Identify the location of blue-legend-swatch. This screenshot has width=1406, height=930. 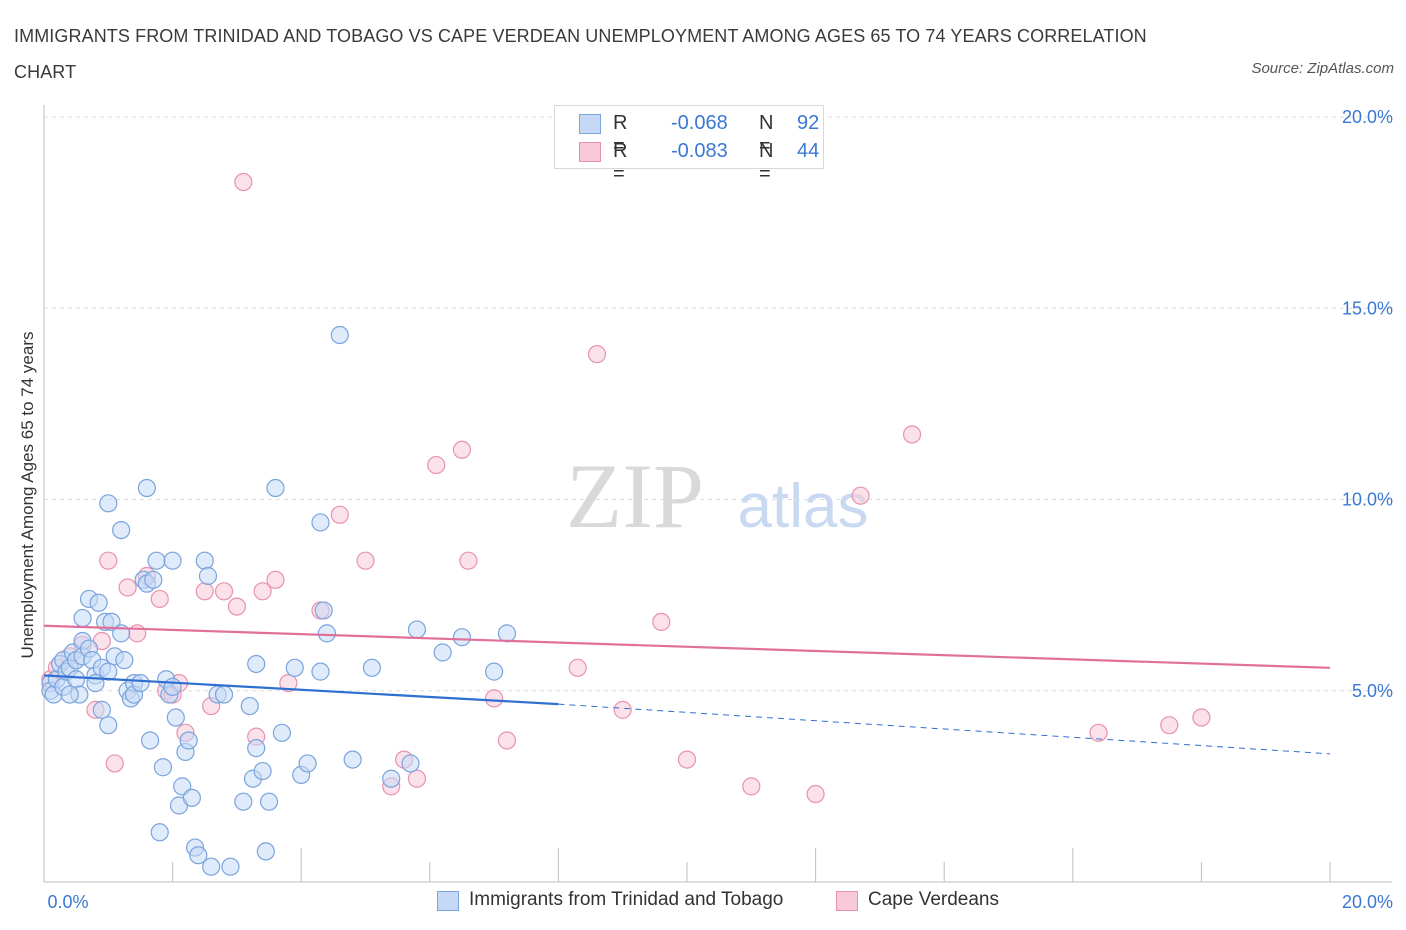
(448, 901).